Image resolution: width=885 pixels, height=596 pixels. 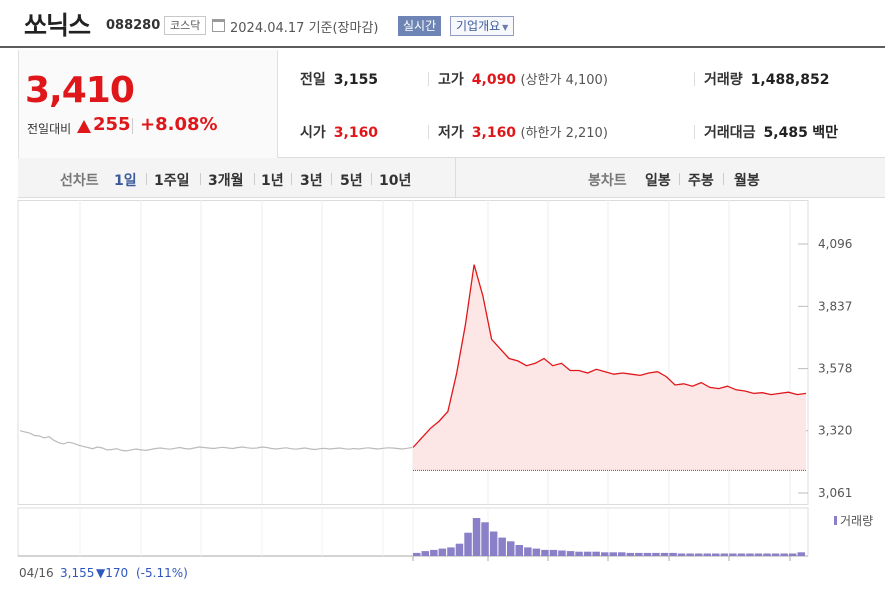 What do you see at coordinates (451, 80) in the screenshot?
I see `high-label: 고가` at bounding box center [451, 80].